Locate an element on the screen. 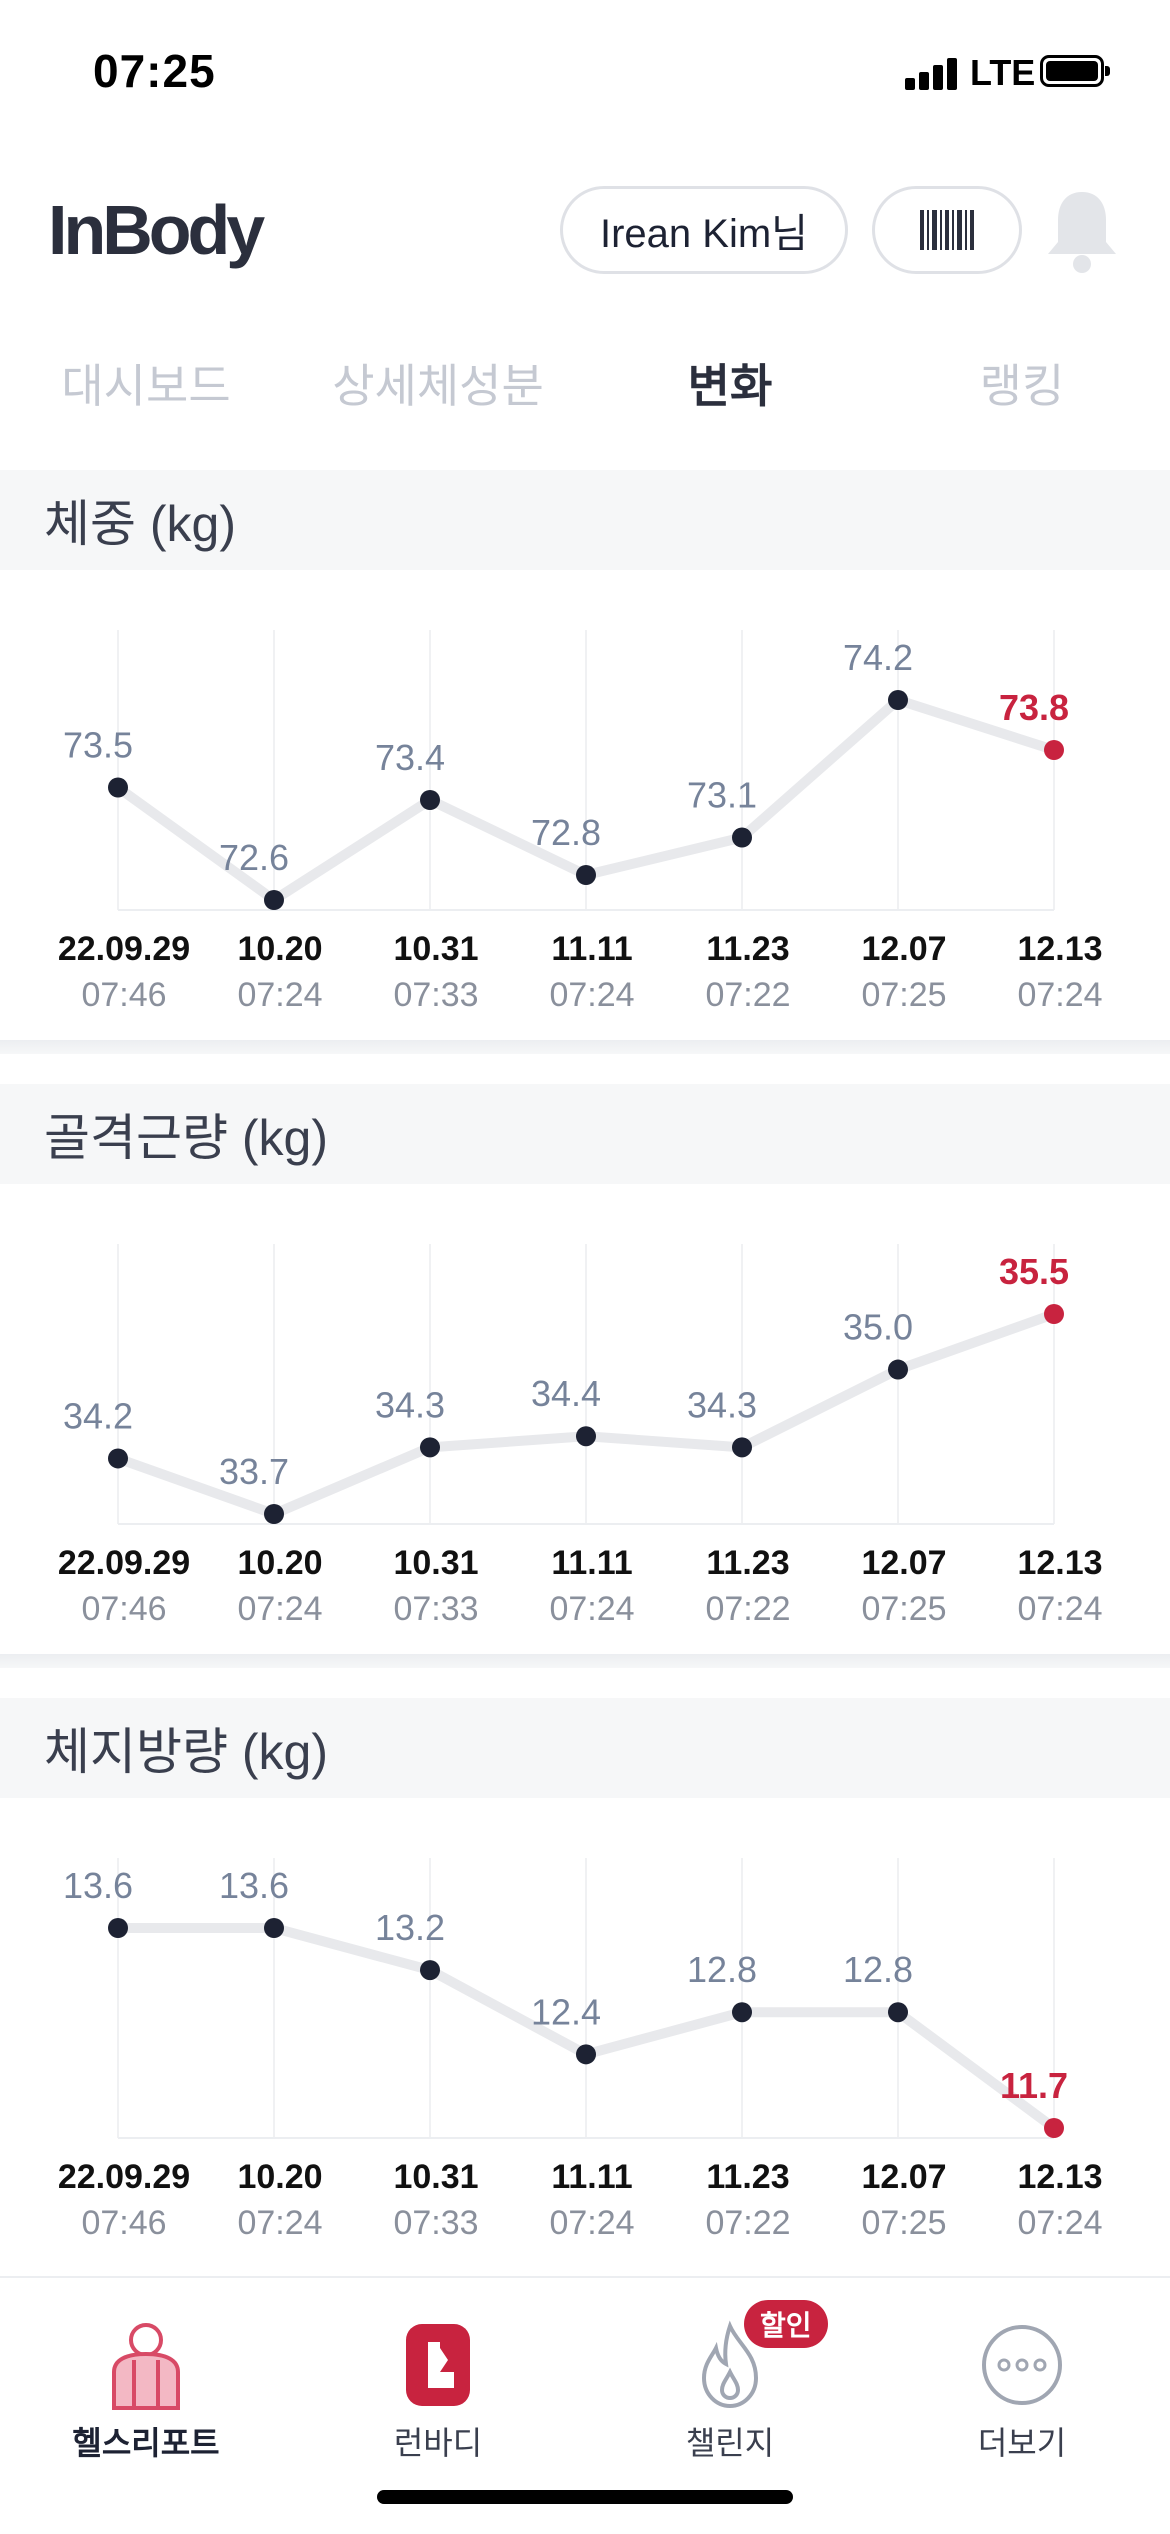  home-indicator is located at coordinates (585, 2497).